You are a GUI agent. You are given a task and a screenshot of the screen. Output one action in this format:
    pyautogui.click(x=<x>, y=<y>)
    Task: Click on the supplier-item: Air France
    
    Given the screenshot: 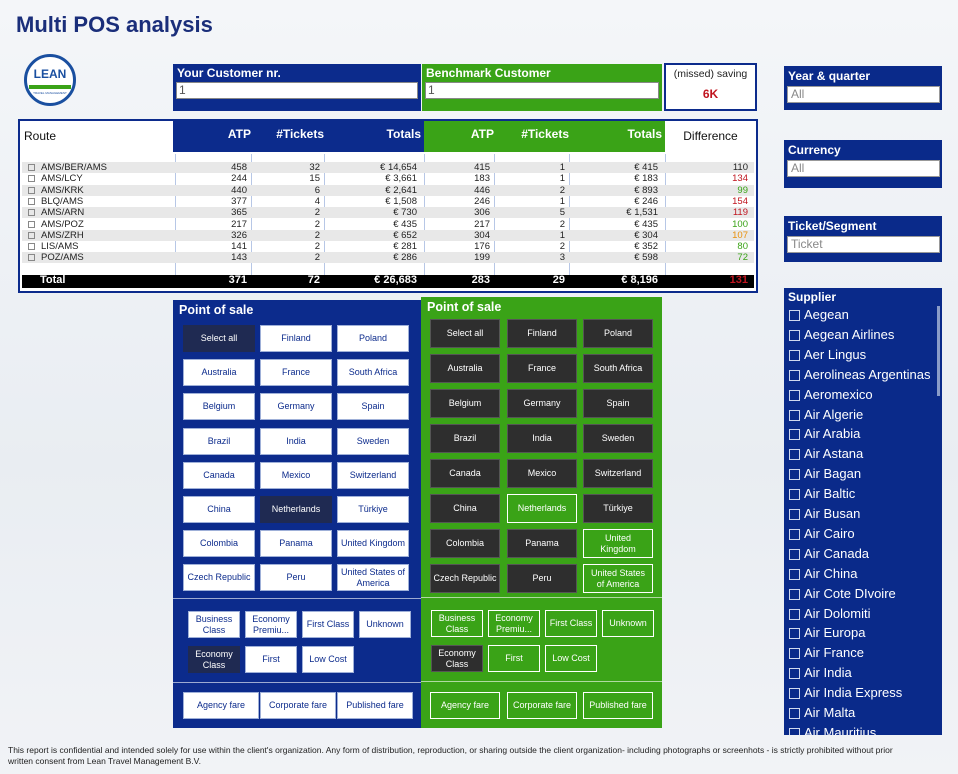 What is the action you would take?
    pyautogui.click(x=834, y=653)
    